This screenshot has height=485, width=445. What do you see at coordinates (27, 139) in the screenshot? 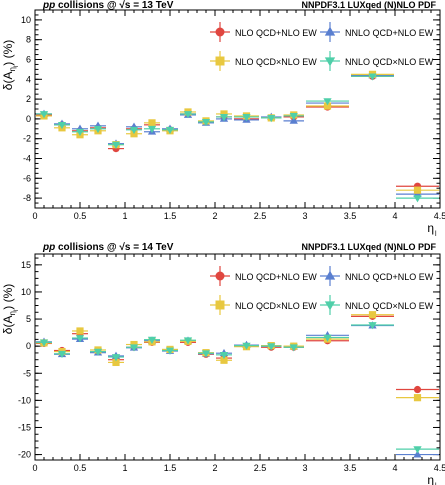
I see `y-tick-label: -2` at bounding box center [27, 139].